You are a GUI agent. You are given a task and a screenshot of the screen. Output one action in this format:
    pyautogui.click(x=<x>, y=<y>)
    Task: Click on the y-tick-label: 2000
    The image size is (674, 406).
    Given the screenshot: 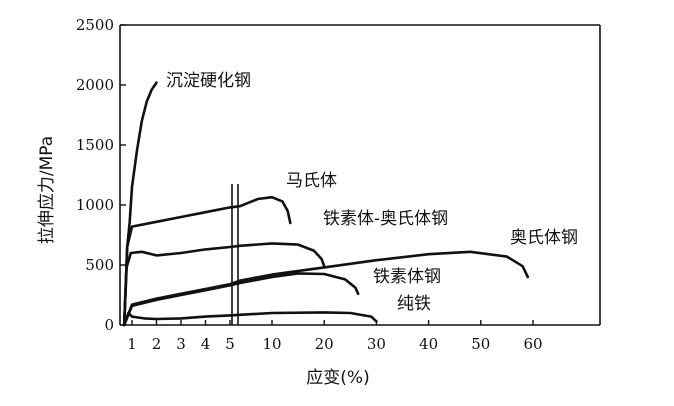 What is the action you would take?
    pyautogui.click(x=95, y=85)
    